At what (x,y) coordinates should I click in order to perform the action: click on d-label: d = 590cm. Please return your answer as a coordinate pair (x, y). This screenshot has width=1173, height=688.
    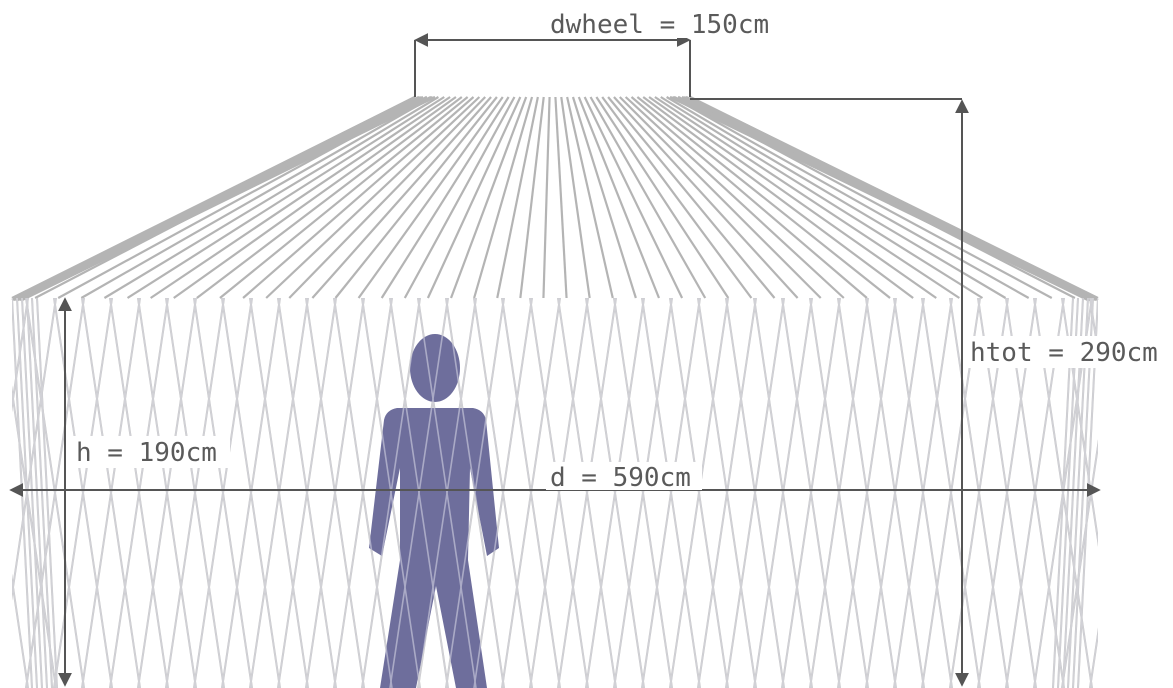
    Looking at the image, I should click on (620, 478).